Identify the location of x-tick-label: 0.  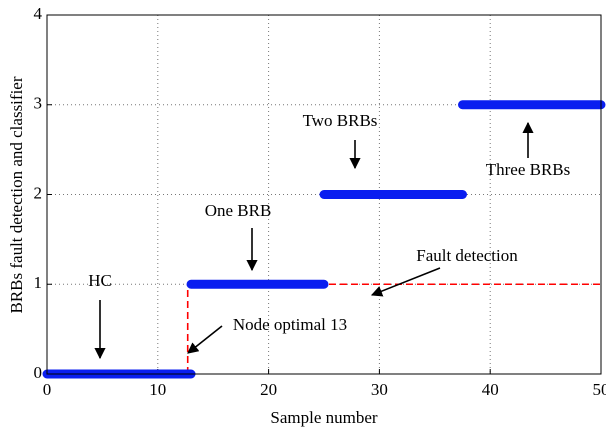
(47, 389).